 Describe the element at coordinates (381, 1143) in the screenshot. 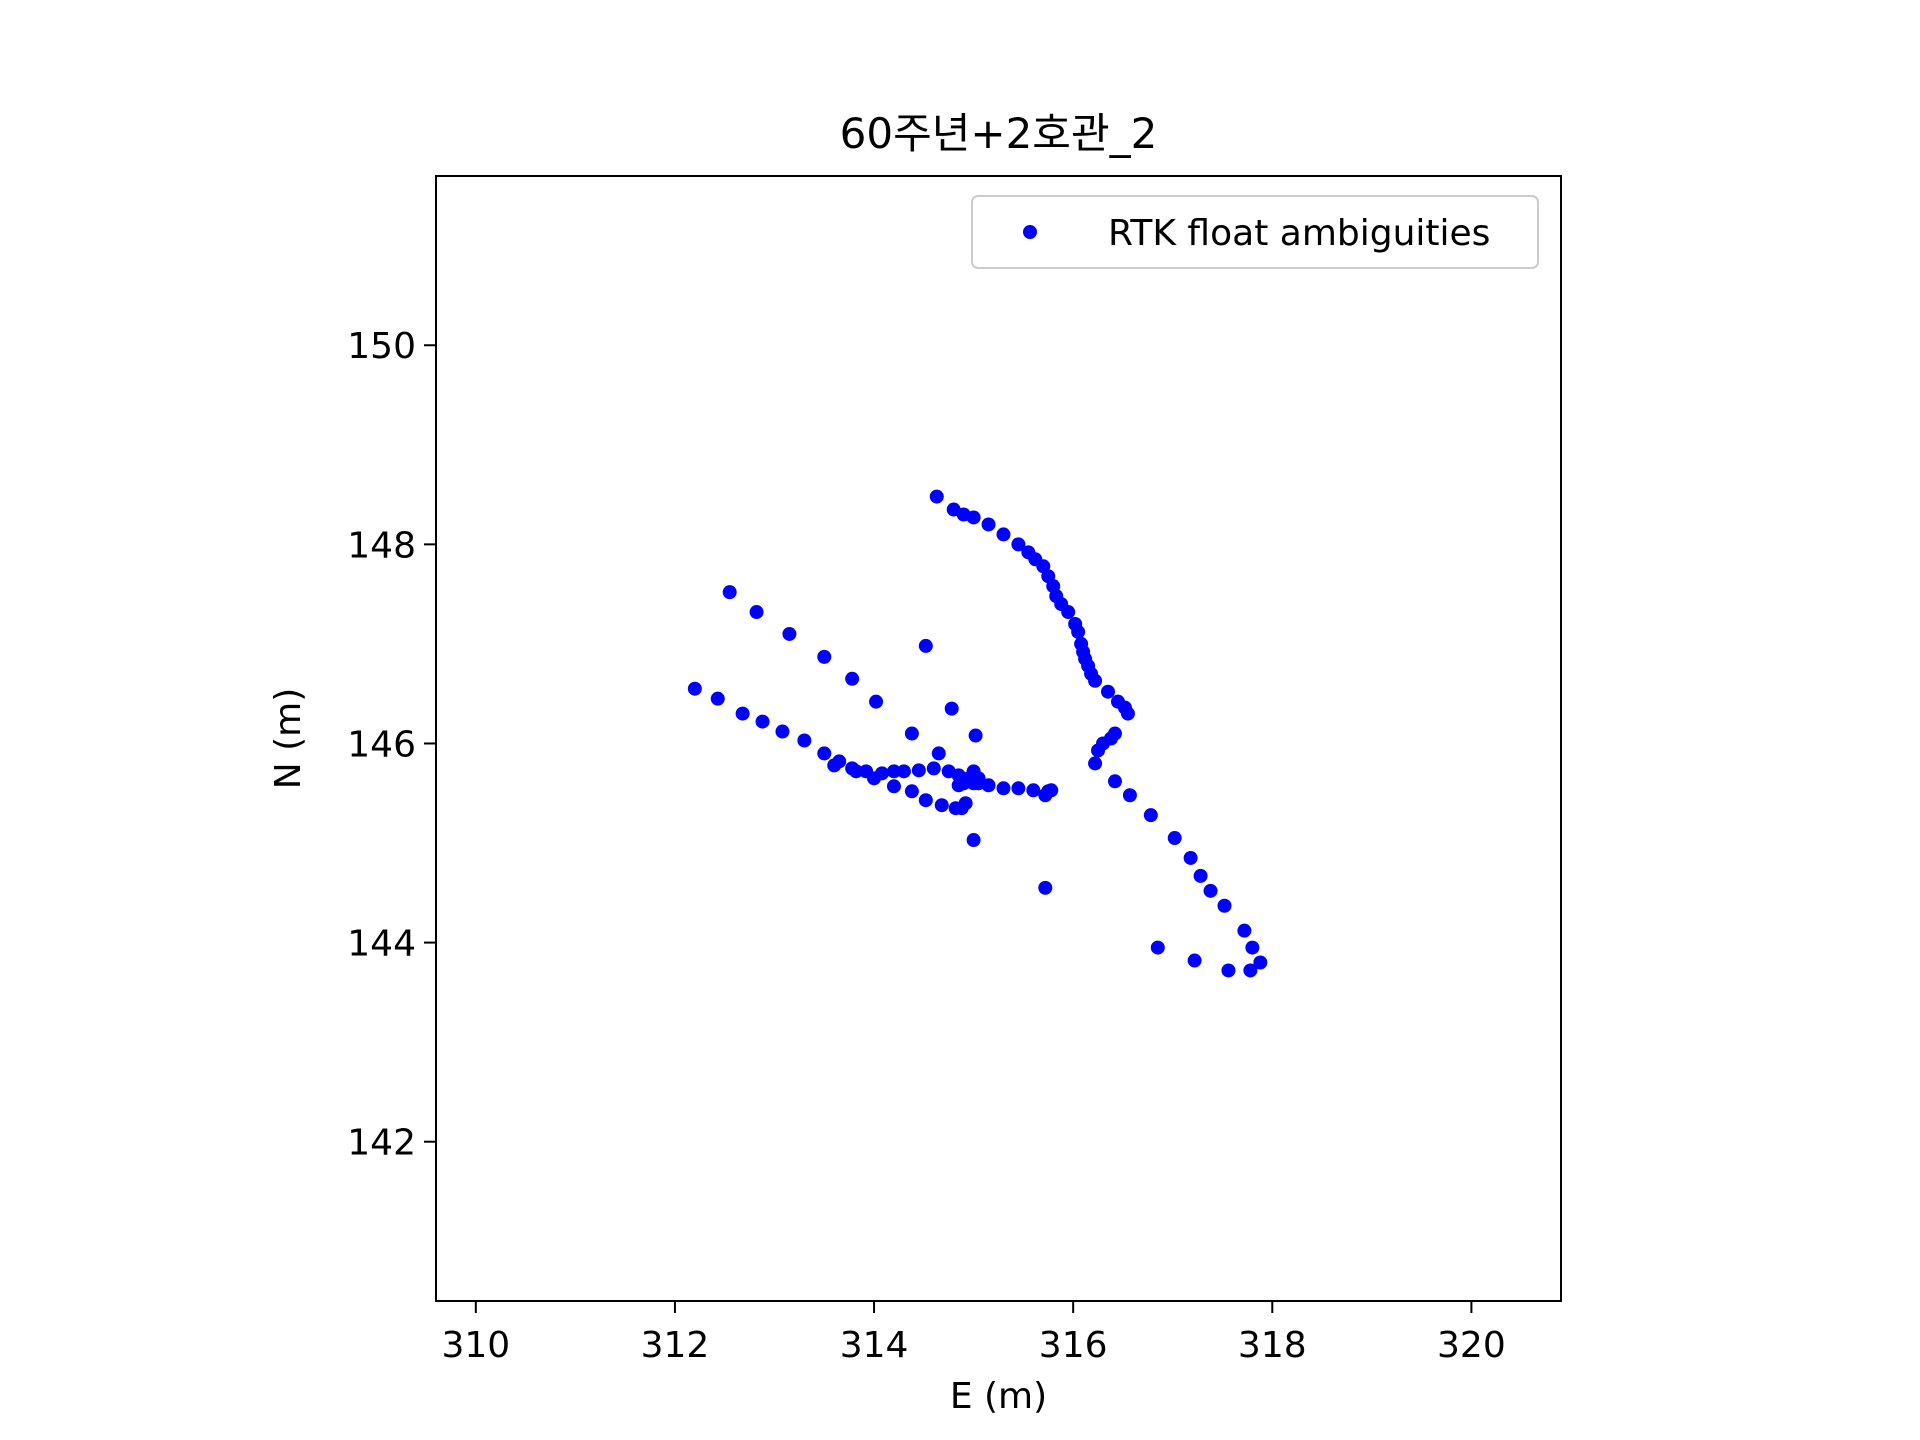

I see `y-tick-label: 142` at that location.